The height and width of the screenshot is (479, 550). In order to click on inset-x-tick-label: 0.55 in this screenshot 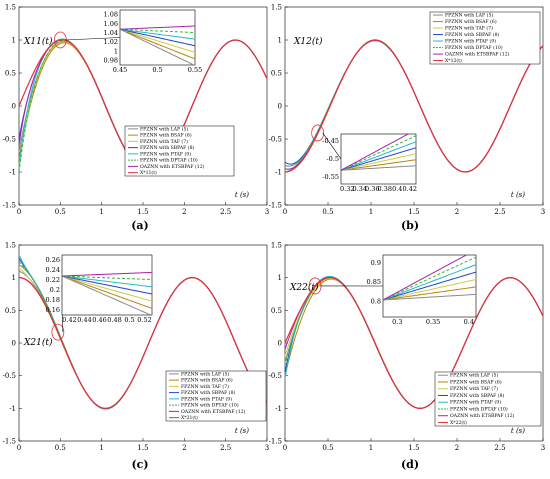, I will do `click(195, 70)`.